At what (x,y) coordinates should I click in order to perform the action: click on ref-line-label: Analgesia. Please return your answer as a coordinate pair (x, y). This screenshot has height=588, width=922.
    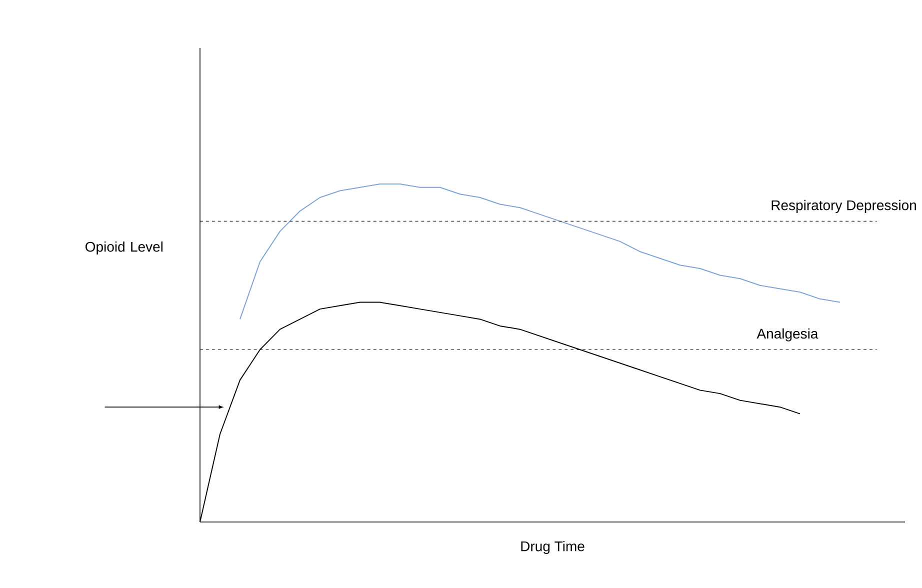
    Looking at the image, I should click on (787, 335).